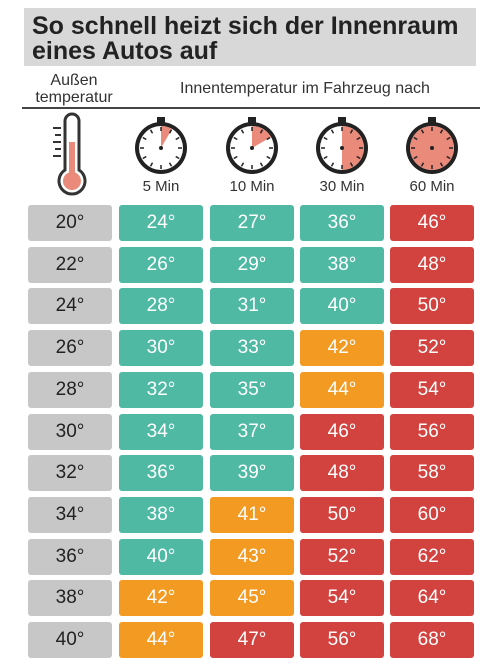 This screenshot has height=668, width=500. Describe the element at coordinates (161, 306) in the screenshot. I see `inside-temp-cell: 28°` at that location.